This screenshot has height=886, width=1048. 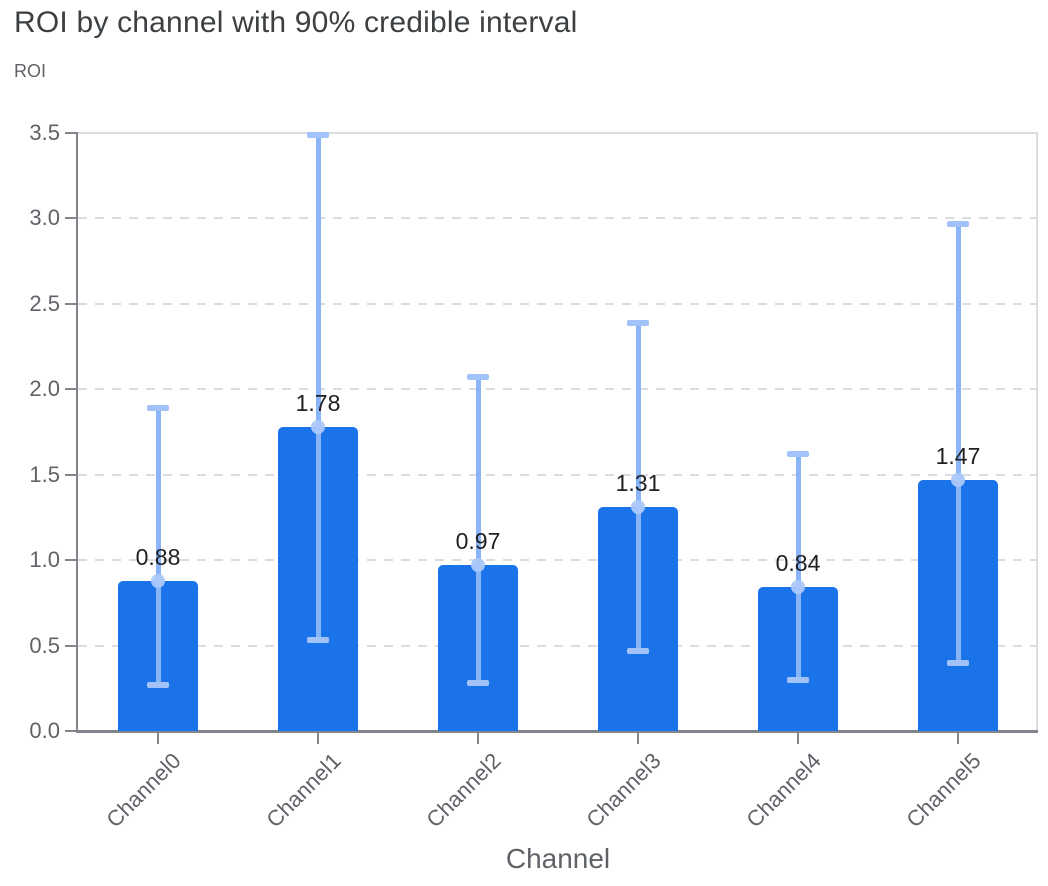 I want to click on x-tick-channel4, so click(x=798, y=738).